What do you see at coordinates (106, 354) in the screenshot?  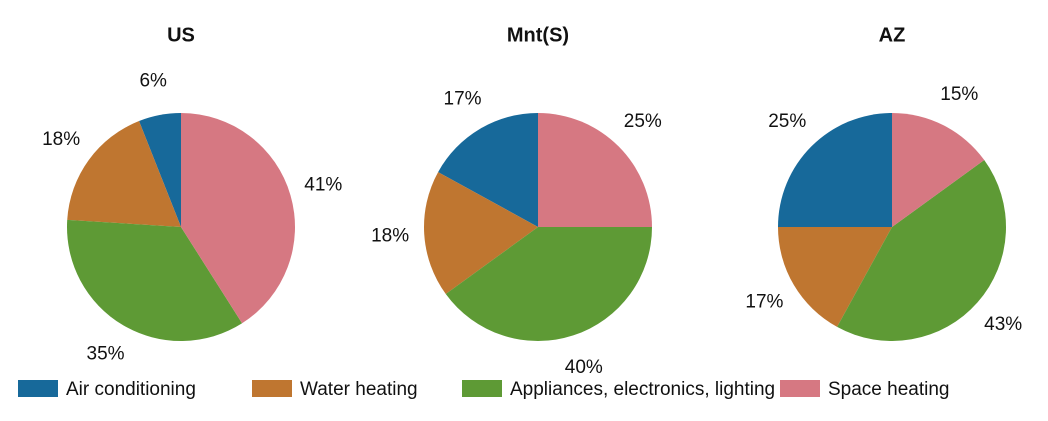 I see `slice-label: 35%` at bounding box center [106, 354].